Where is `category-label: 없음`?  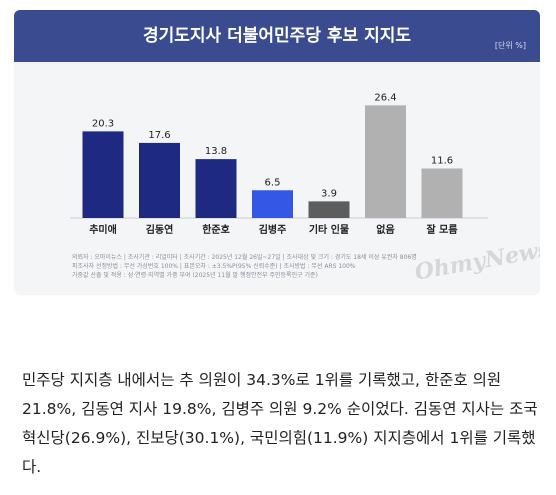 category-label: 없음 is located at coordinates (385, 229).